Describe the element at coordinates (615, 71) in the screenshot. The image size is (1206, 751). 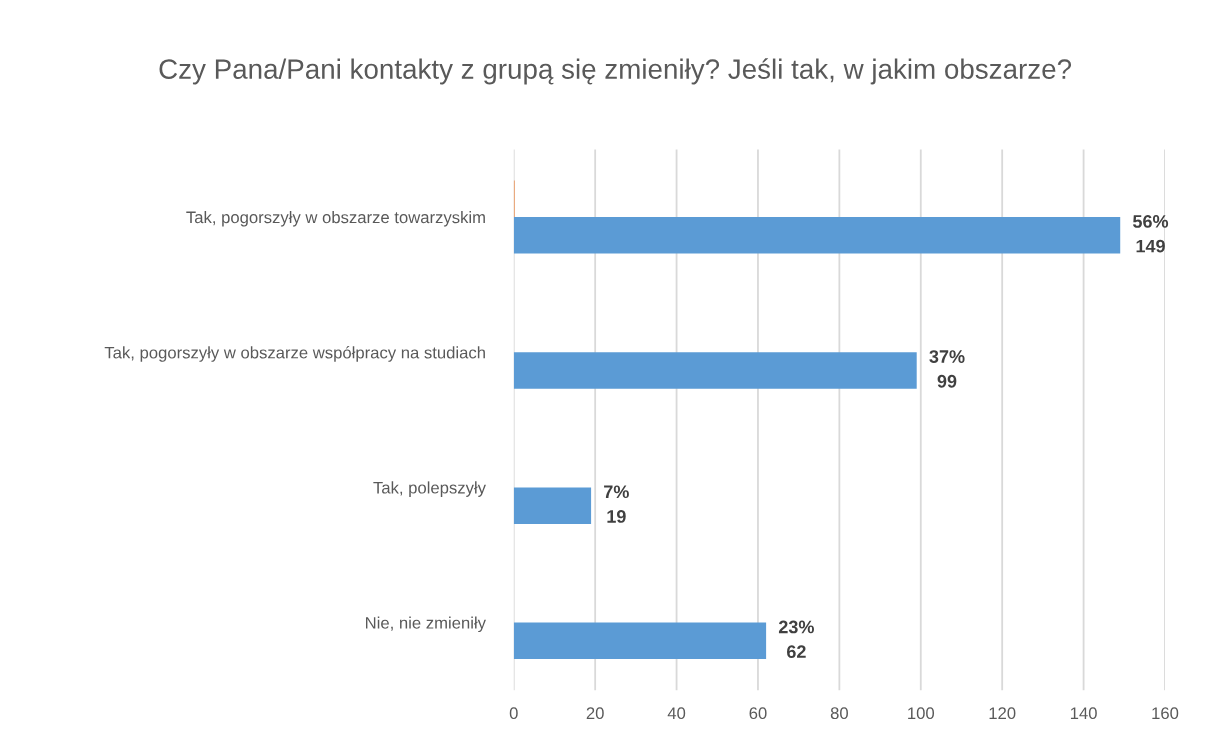
I see `chart-title: Czy Pana/Pani kontakty z grupą się zmieniły? Jeśli tak, w jakim obszarze?` at that location.